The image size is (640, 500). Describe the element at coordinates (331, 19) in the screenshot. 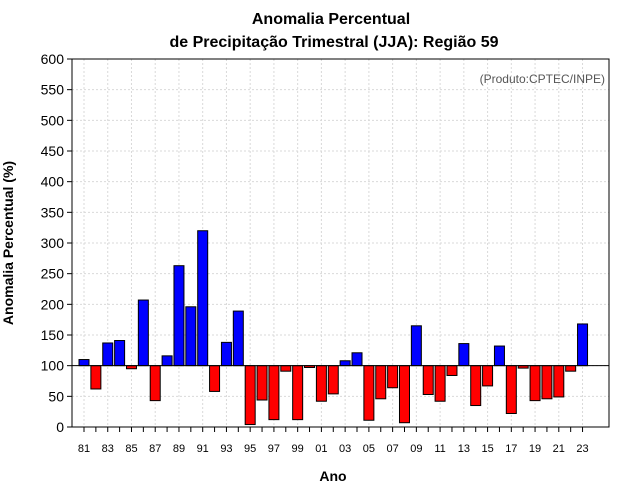

I see `chart-title-line1: Anomalia Percentual` at that location.